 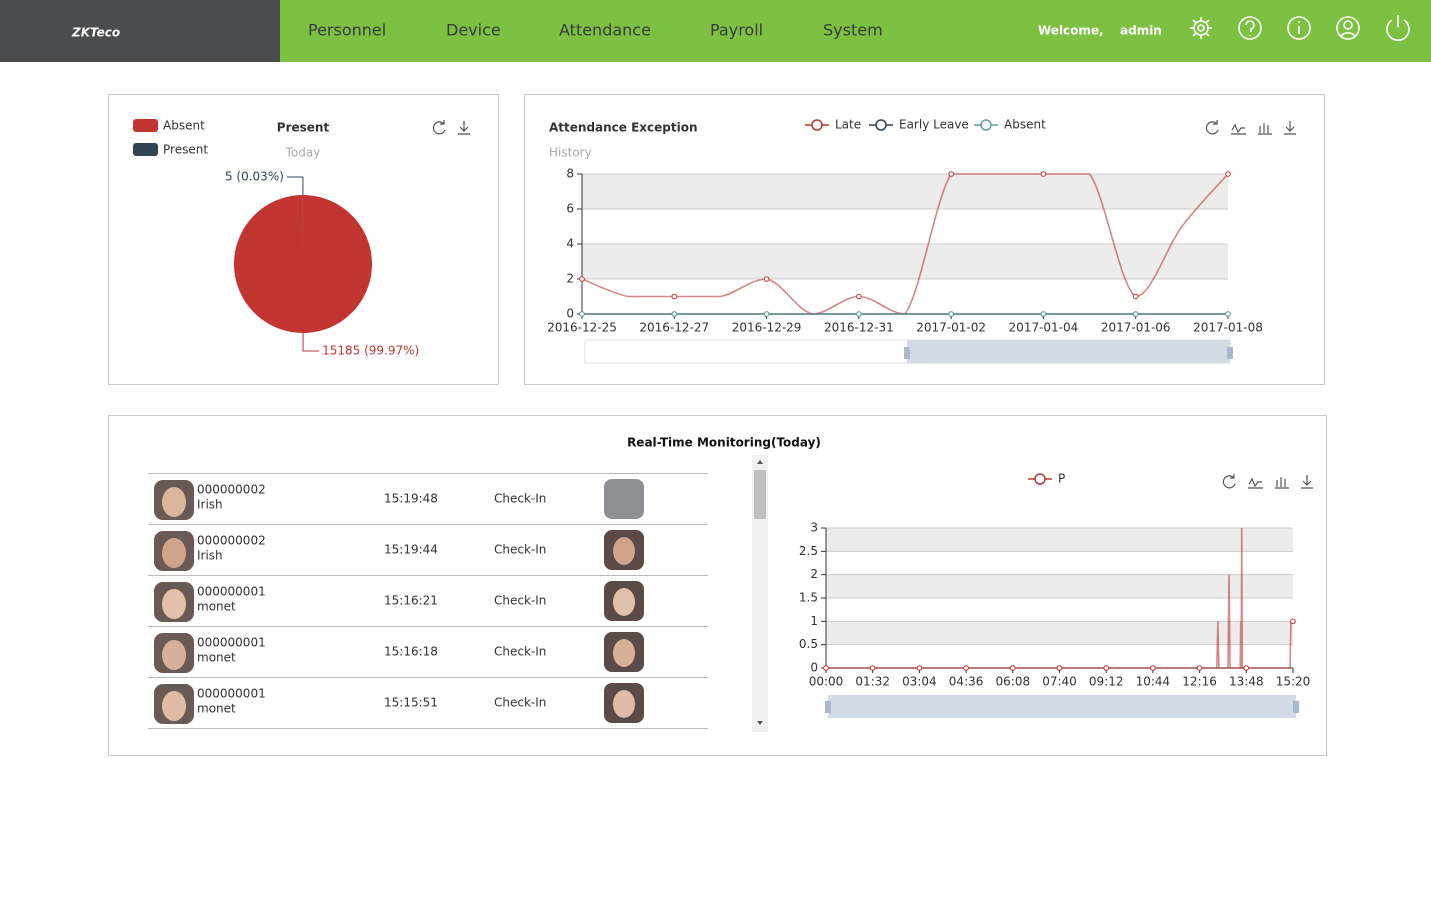 What do you see at coordinates (185, 150) in the screenshot?
I see `legend-label: Present` at bounding box center [185, 150].